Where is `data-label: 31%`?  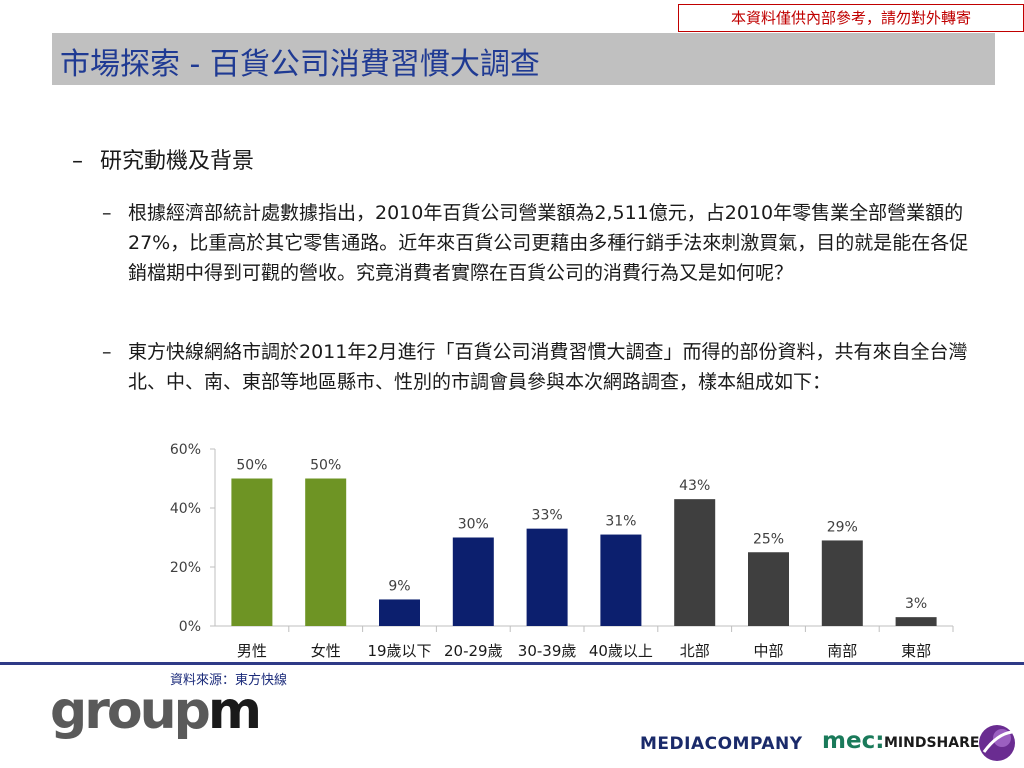 data-label: 31% is located at coordinates (620, 522).